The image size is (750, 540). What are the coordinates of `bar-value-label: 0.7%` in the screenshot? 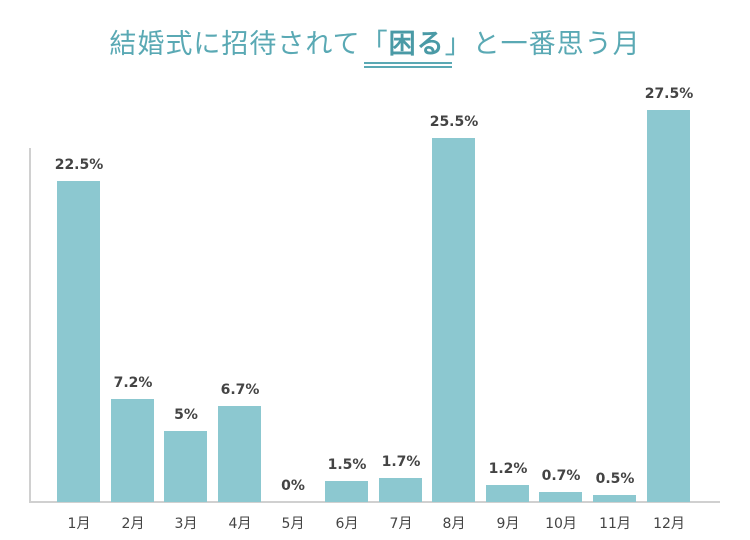 It's located at (561, 476).